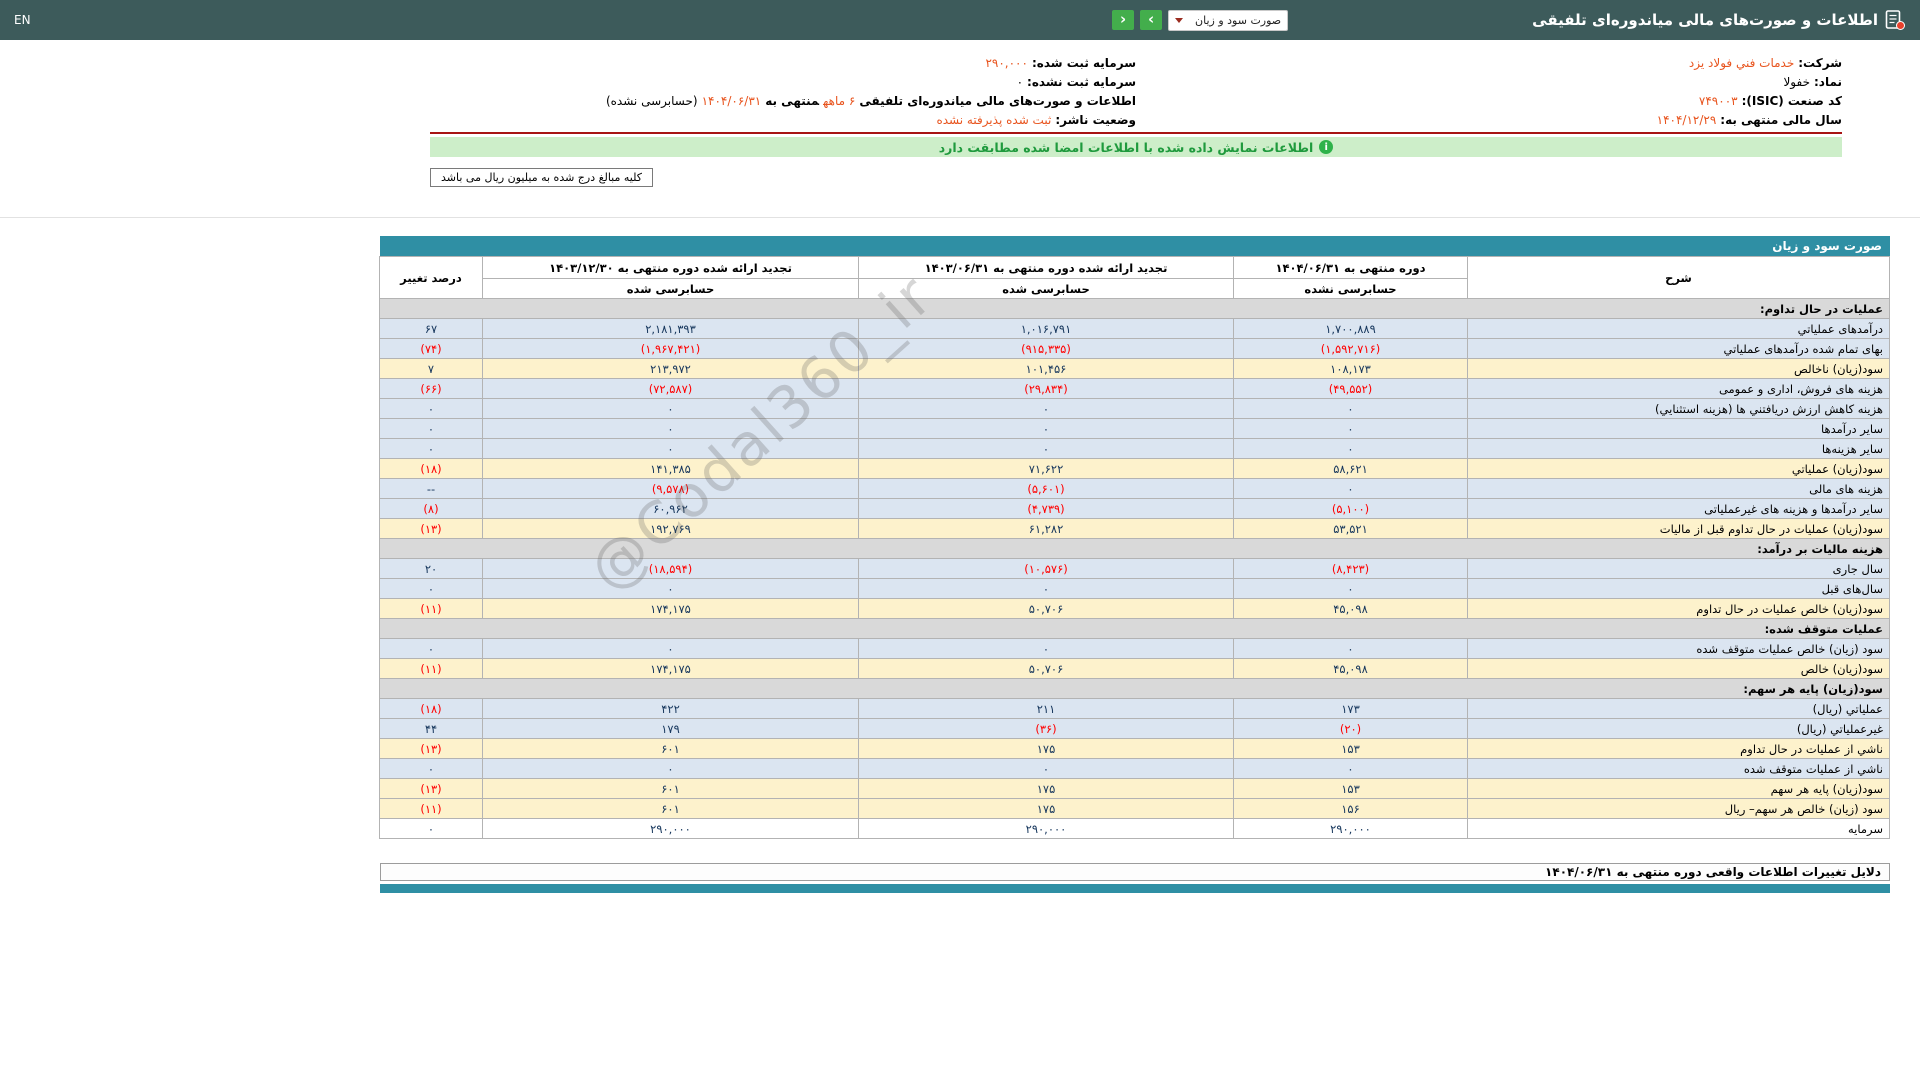  I want to click on info-value: خدمات فني فولاد يزد, so click(1741, 63).